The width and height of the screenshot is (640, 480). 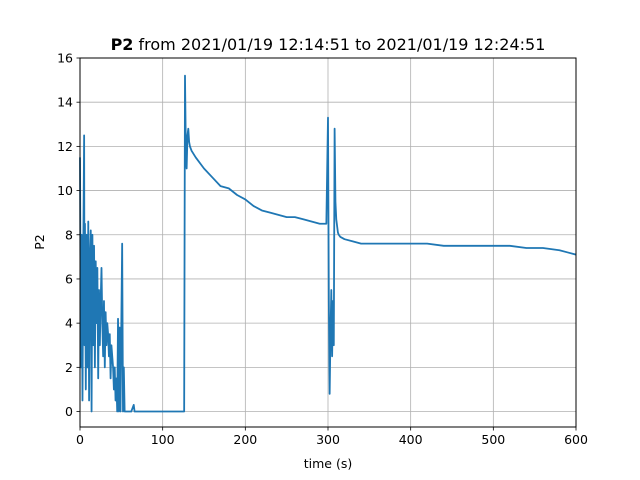 I want to click on y-tick-label-4: 8, so click(x=69, y=234).